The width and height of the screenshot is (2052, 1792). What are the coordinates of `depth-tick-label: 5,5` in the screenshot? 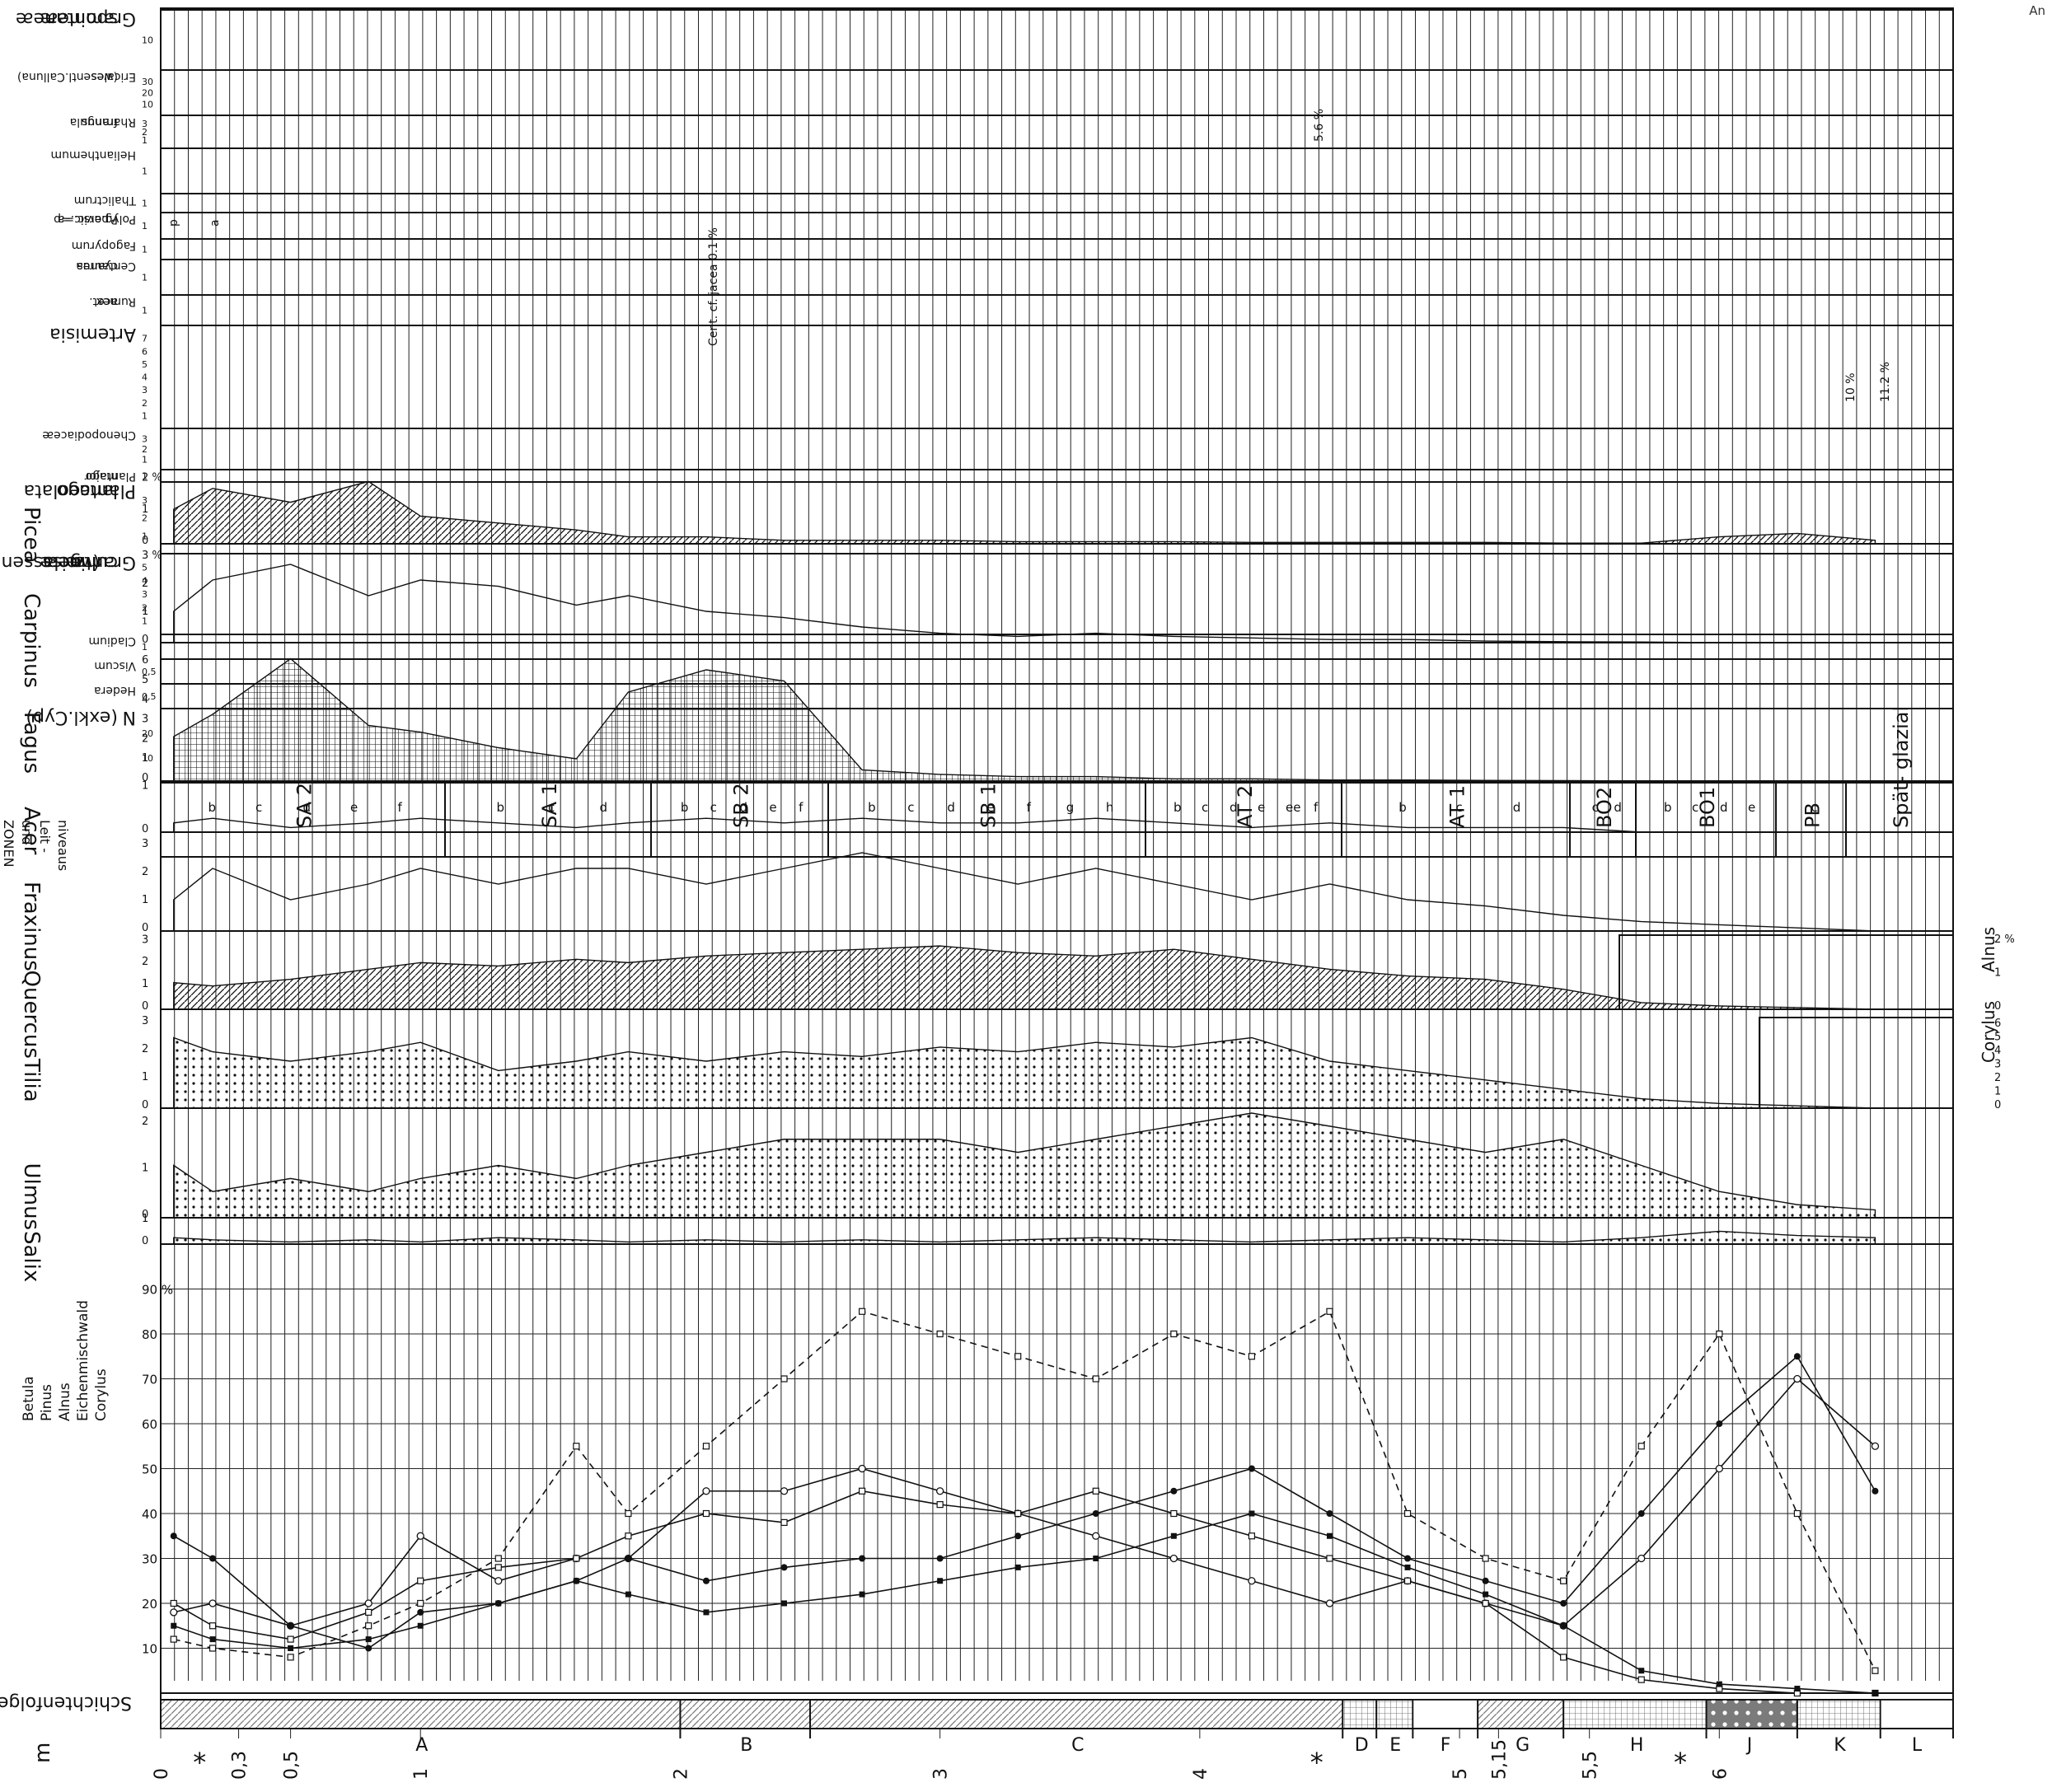 It's located at (1591, 1766).